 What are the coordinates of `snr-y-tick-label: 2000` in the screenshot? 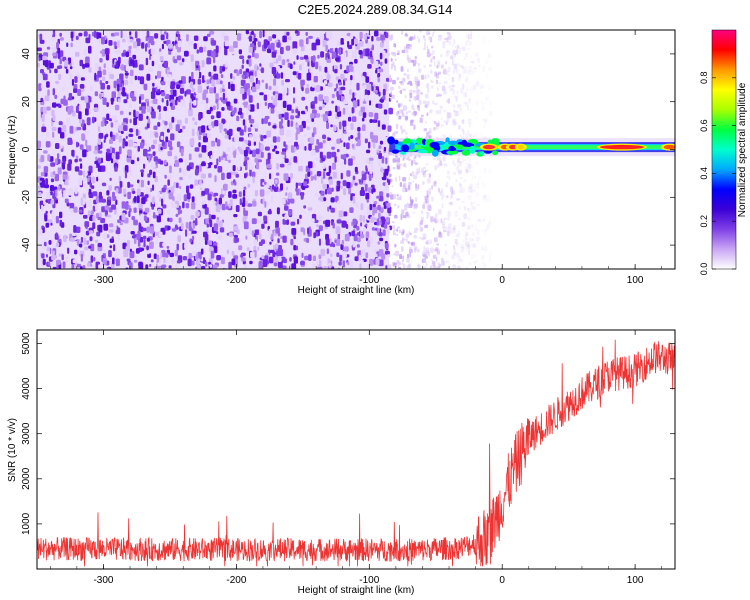 It's located at (26, 478).